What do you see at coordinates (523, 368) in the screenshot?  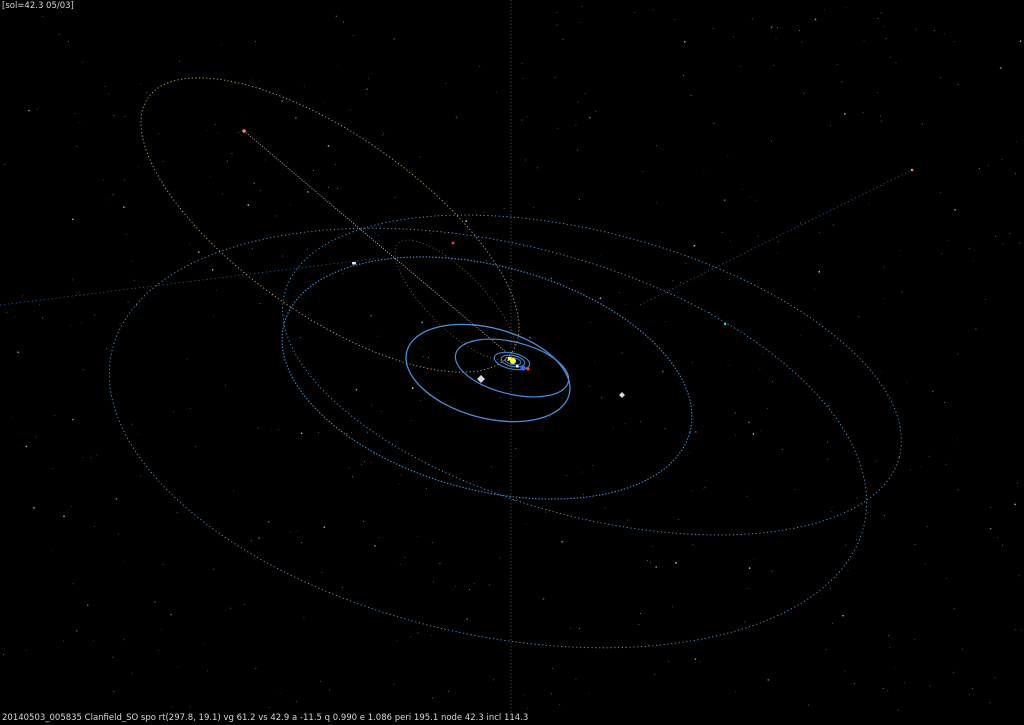 I see `earth` at bounding box center [523, 368].